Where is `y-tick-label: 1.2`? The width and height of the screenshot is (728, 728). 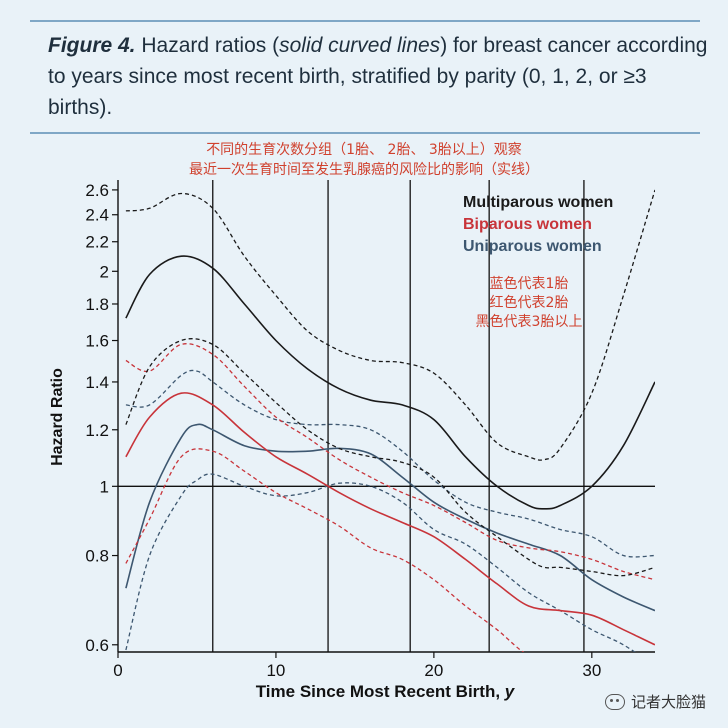
y-tick-label: 1.2 is located at coordinates (97, 430).